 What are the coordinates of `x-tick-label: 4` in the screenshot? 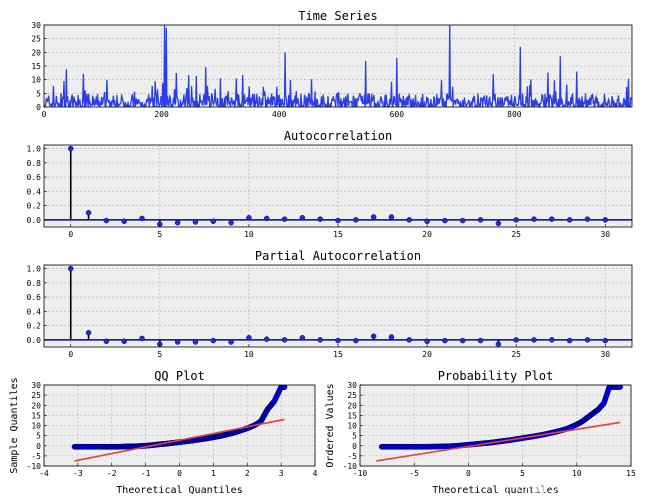 It's located at (315, 473).